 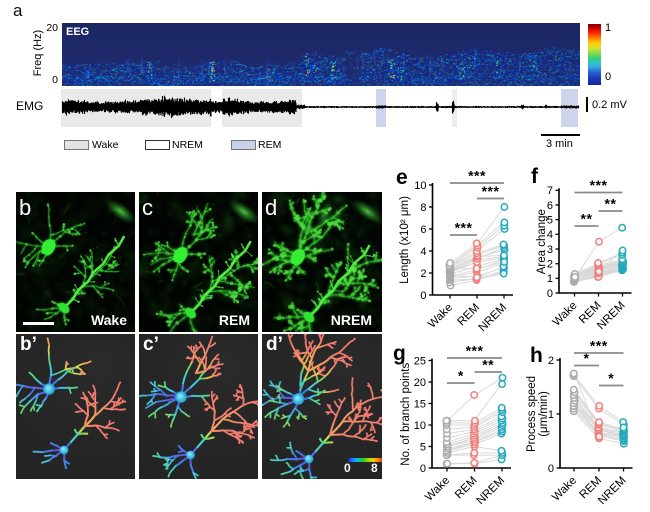 I want to click on svg-text: g, so click(x=399, y=353).